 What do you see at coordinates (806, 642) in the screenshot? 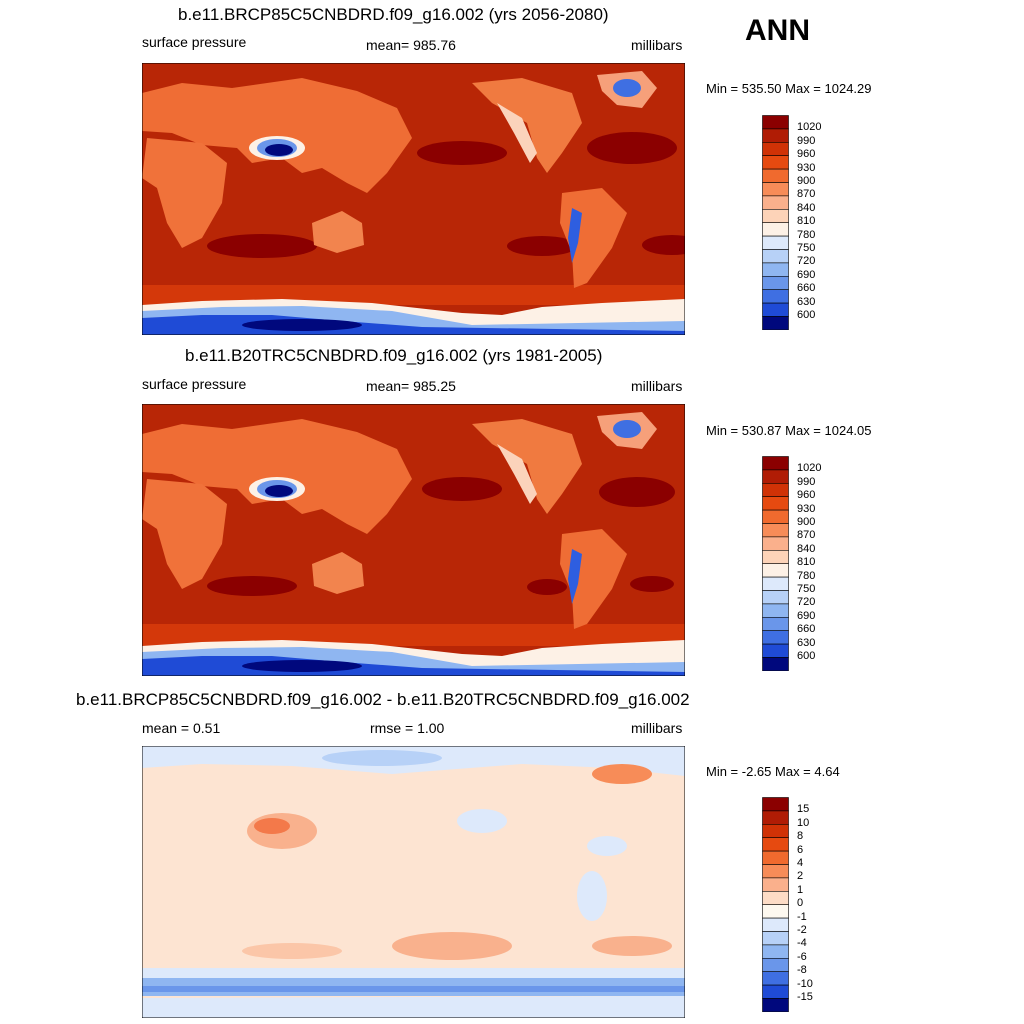
I see `colorbar-tick-label: 630` at bounding box center [806, 642].